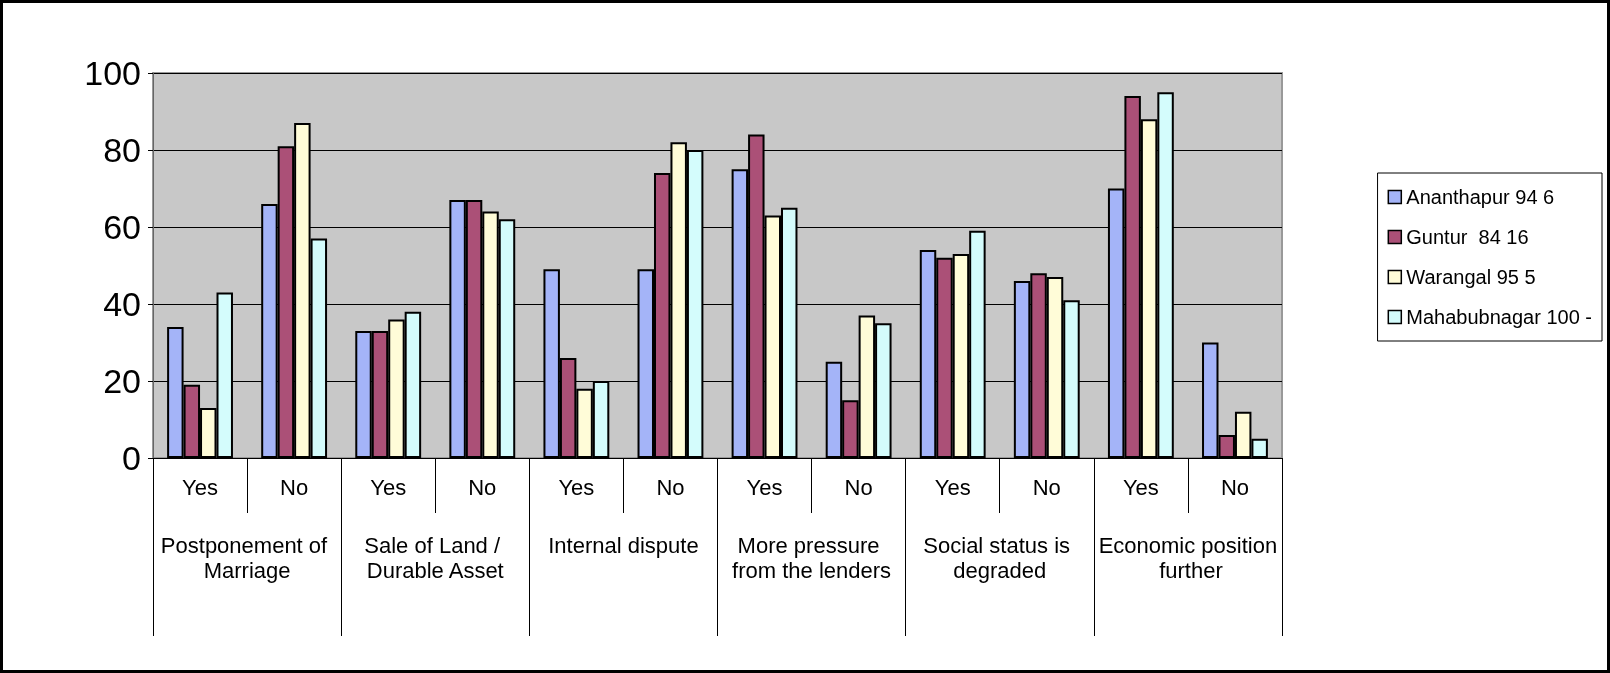 The height and width of the screenshot is (673, 1610). I want to click on y-tick-label: 80, so click(122, 150).